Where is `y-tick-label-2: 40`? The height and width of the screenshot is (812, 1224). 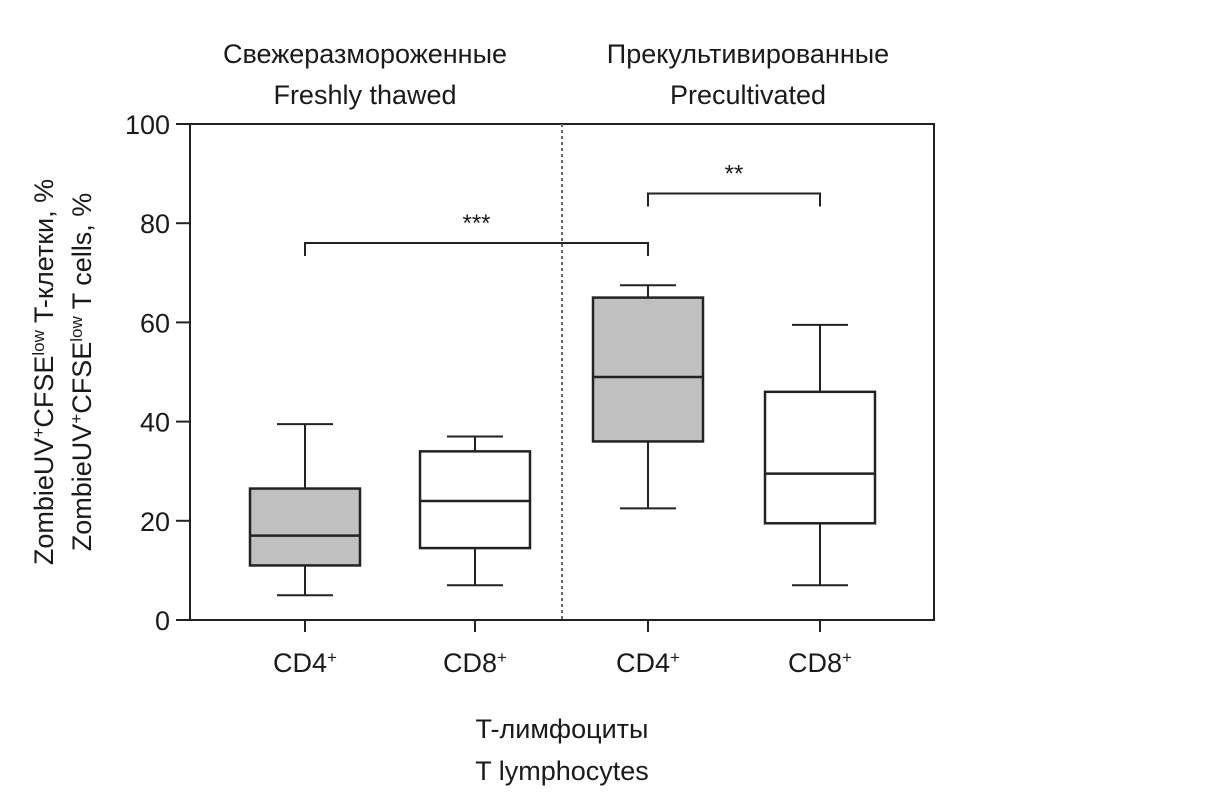 y-tick-label-2: 40 is located at coordinates (155, 423).